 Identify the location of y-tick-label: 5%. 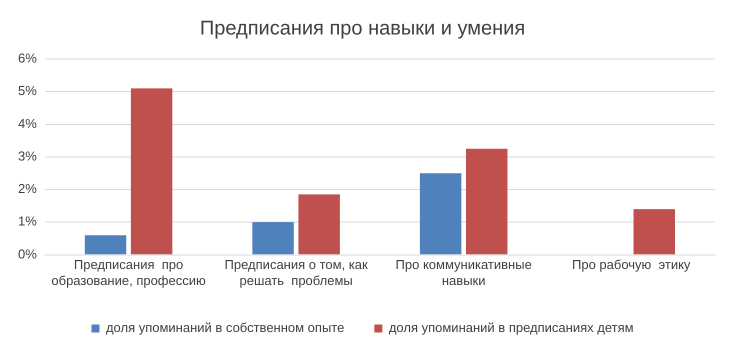
(28, 90).